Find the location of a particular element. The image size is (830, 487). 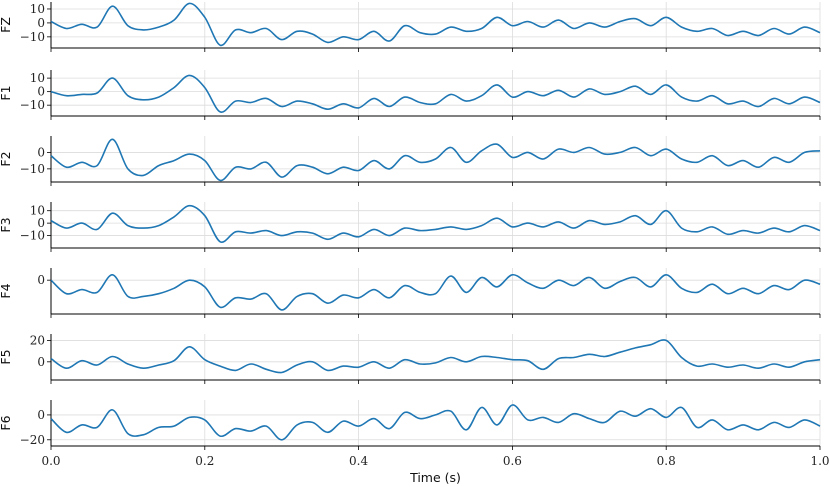

channel-label: F2 is located at coordinates (6, 158).